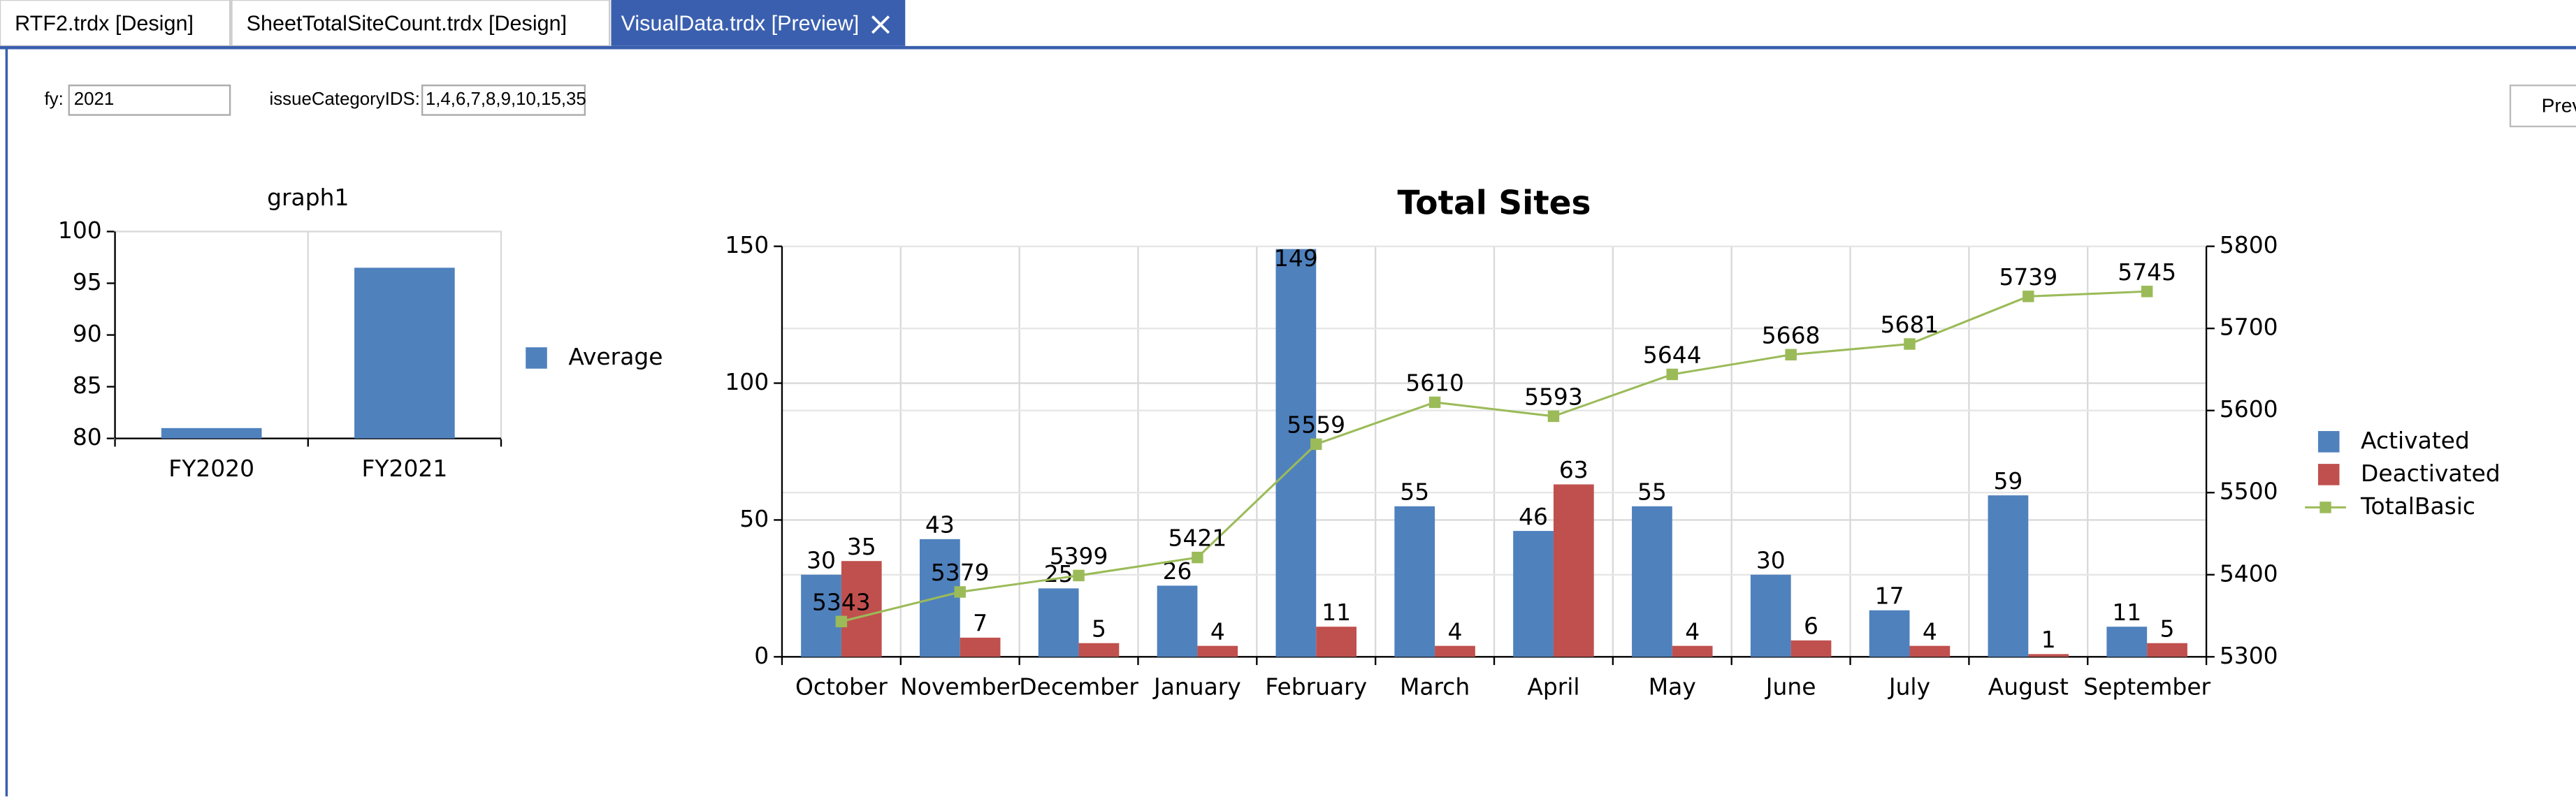 The height and width of the screenshot is (797, 2576). Describe the element at coordinates (1672, 355) in the screenshot. I see `data-label: 5644` at that location.